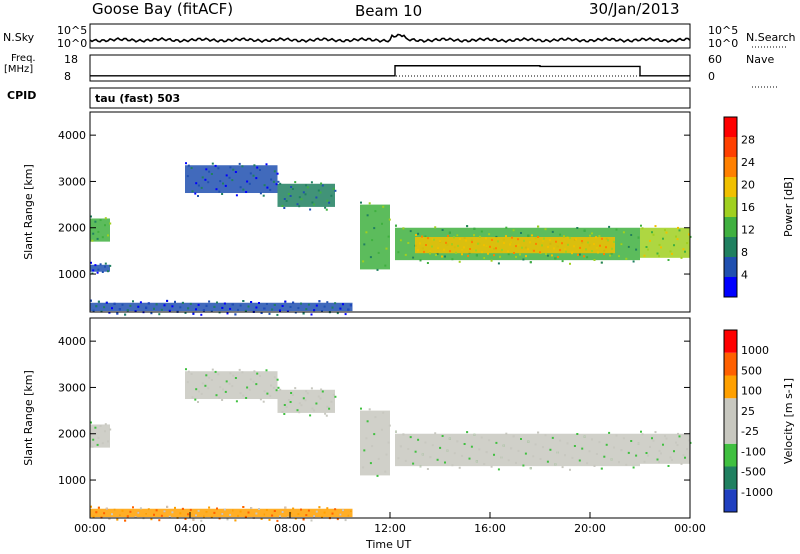  I want to click on x-tick-label: 04:00, so click(190, 528).